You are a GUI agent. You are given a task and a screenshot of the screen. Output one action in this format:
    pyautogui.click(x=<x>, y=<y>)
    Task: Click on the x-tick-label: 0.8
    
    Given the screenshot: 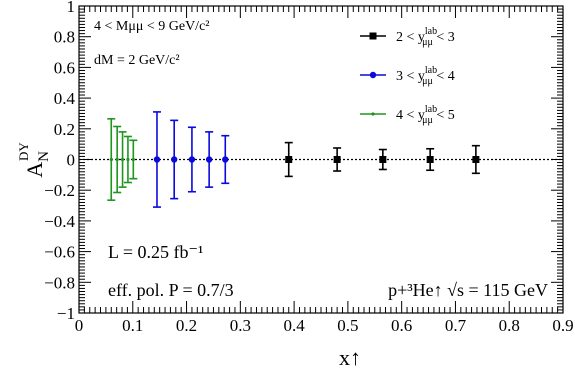 What is the action you would take?
    pyautogui.click(x=509, y=325)
    